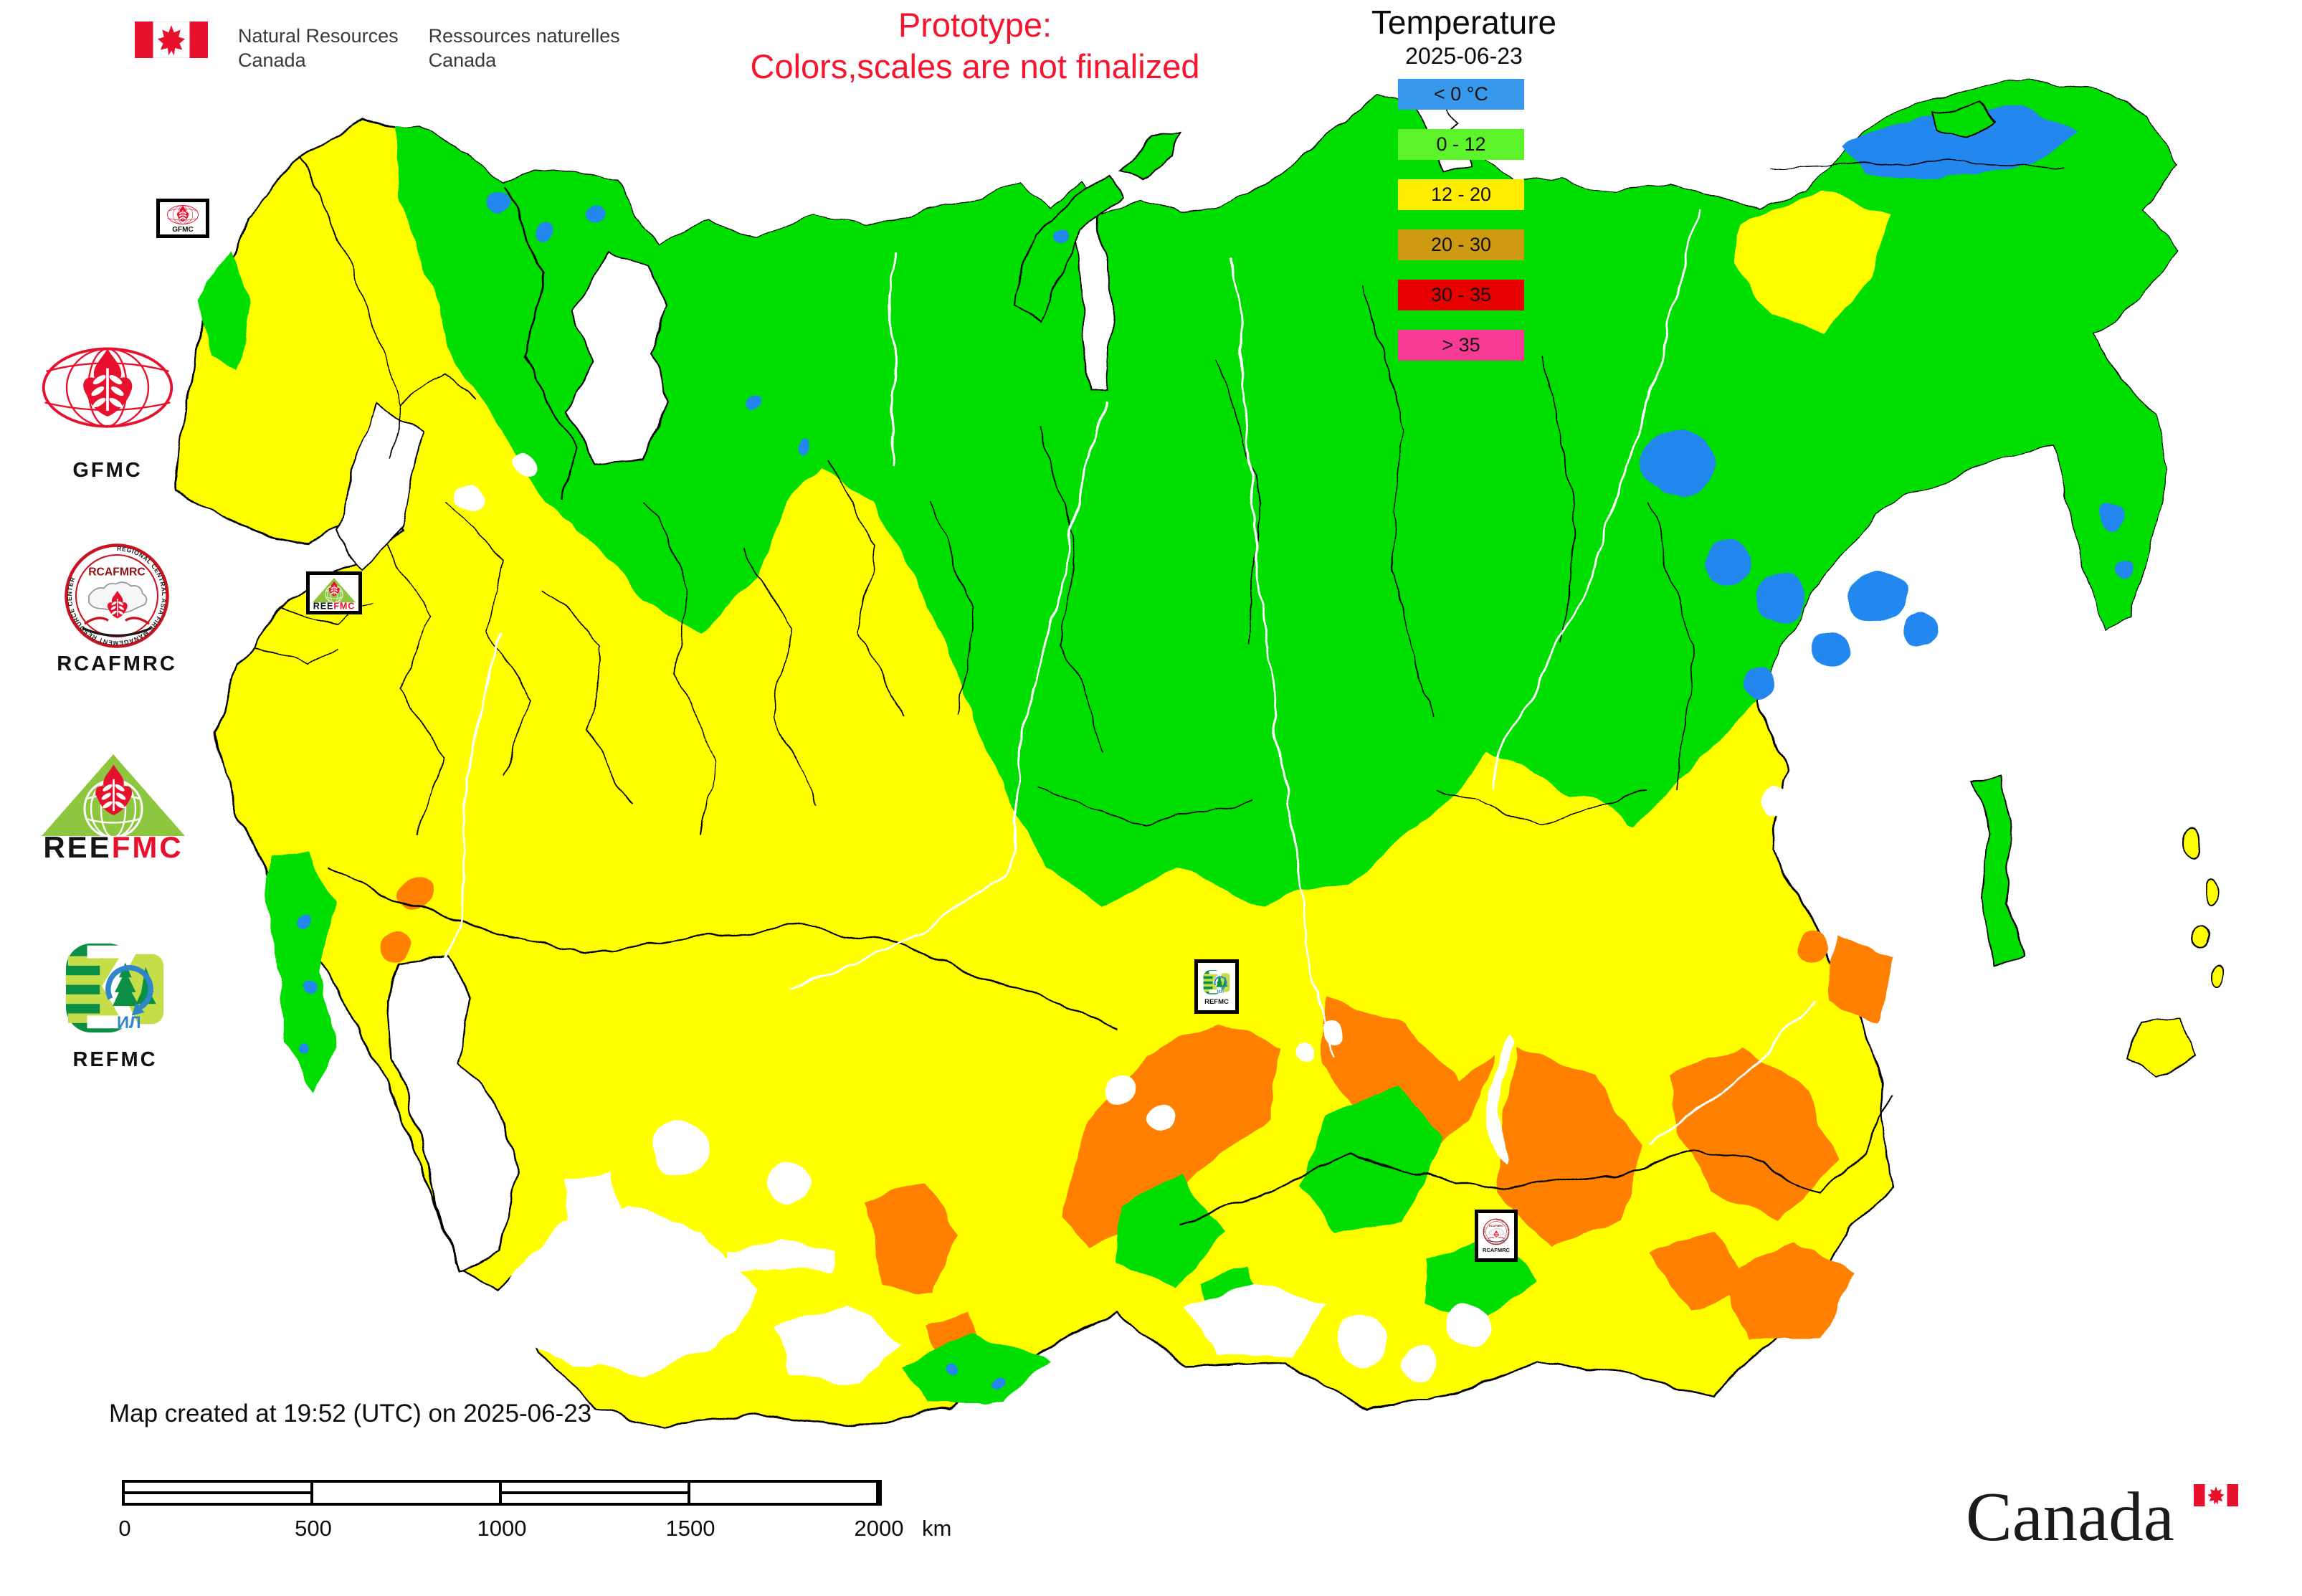  I want to click on reefmc-marker-icon, so click(334, 593).